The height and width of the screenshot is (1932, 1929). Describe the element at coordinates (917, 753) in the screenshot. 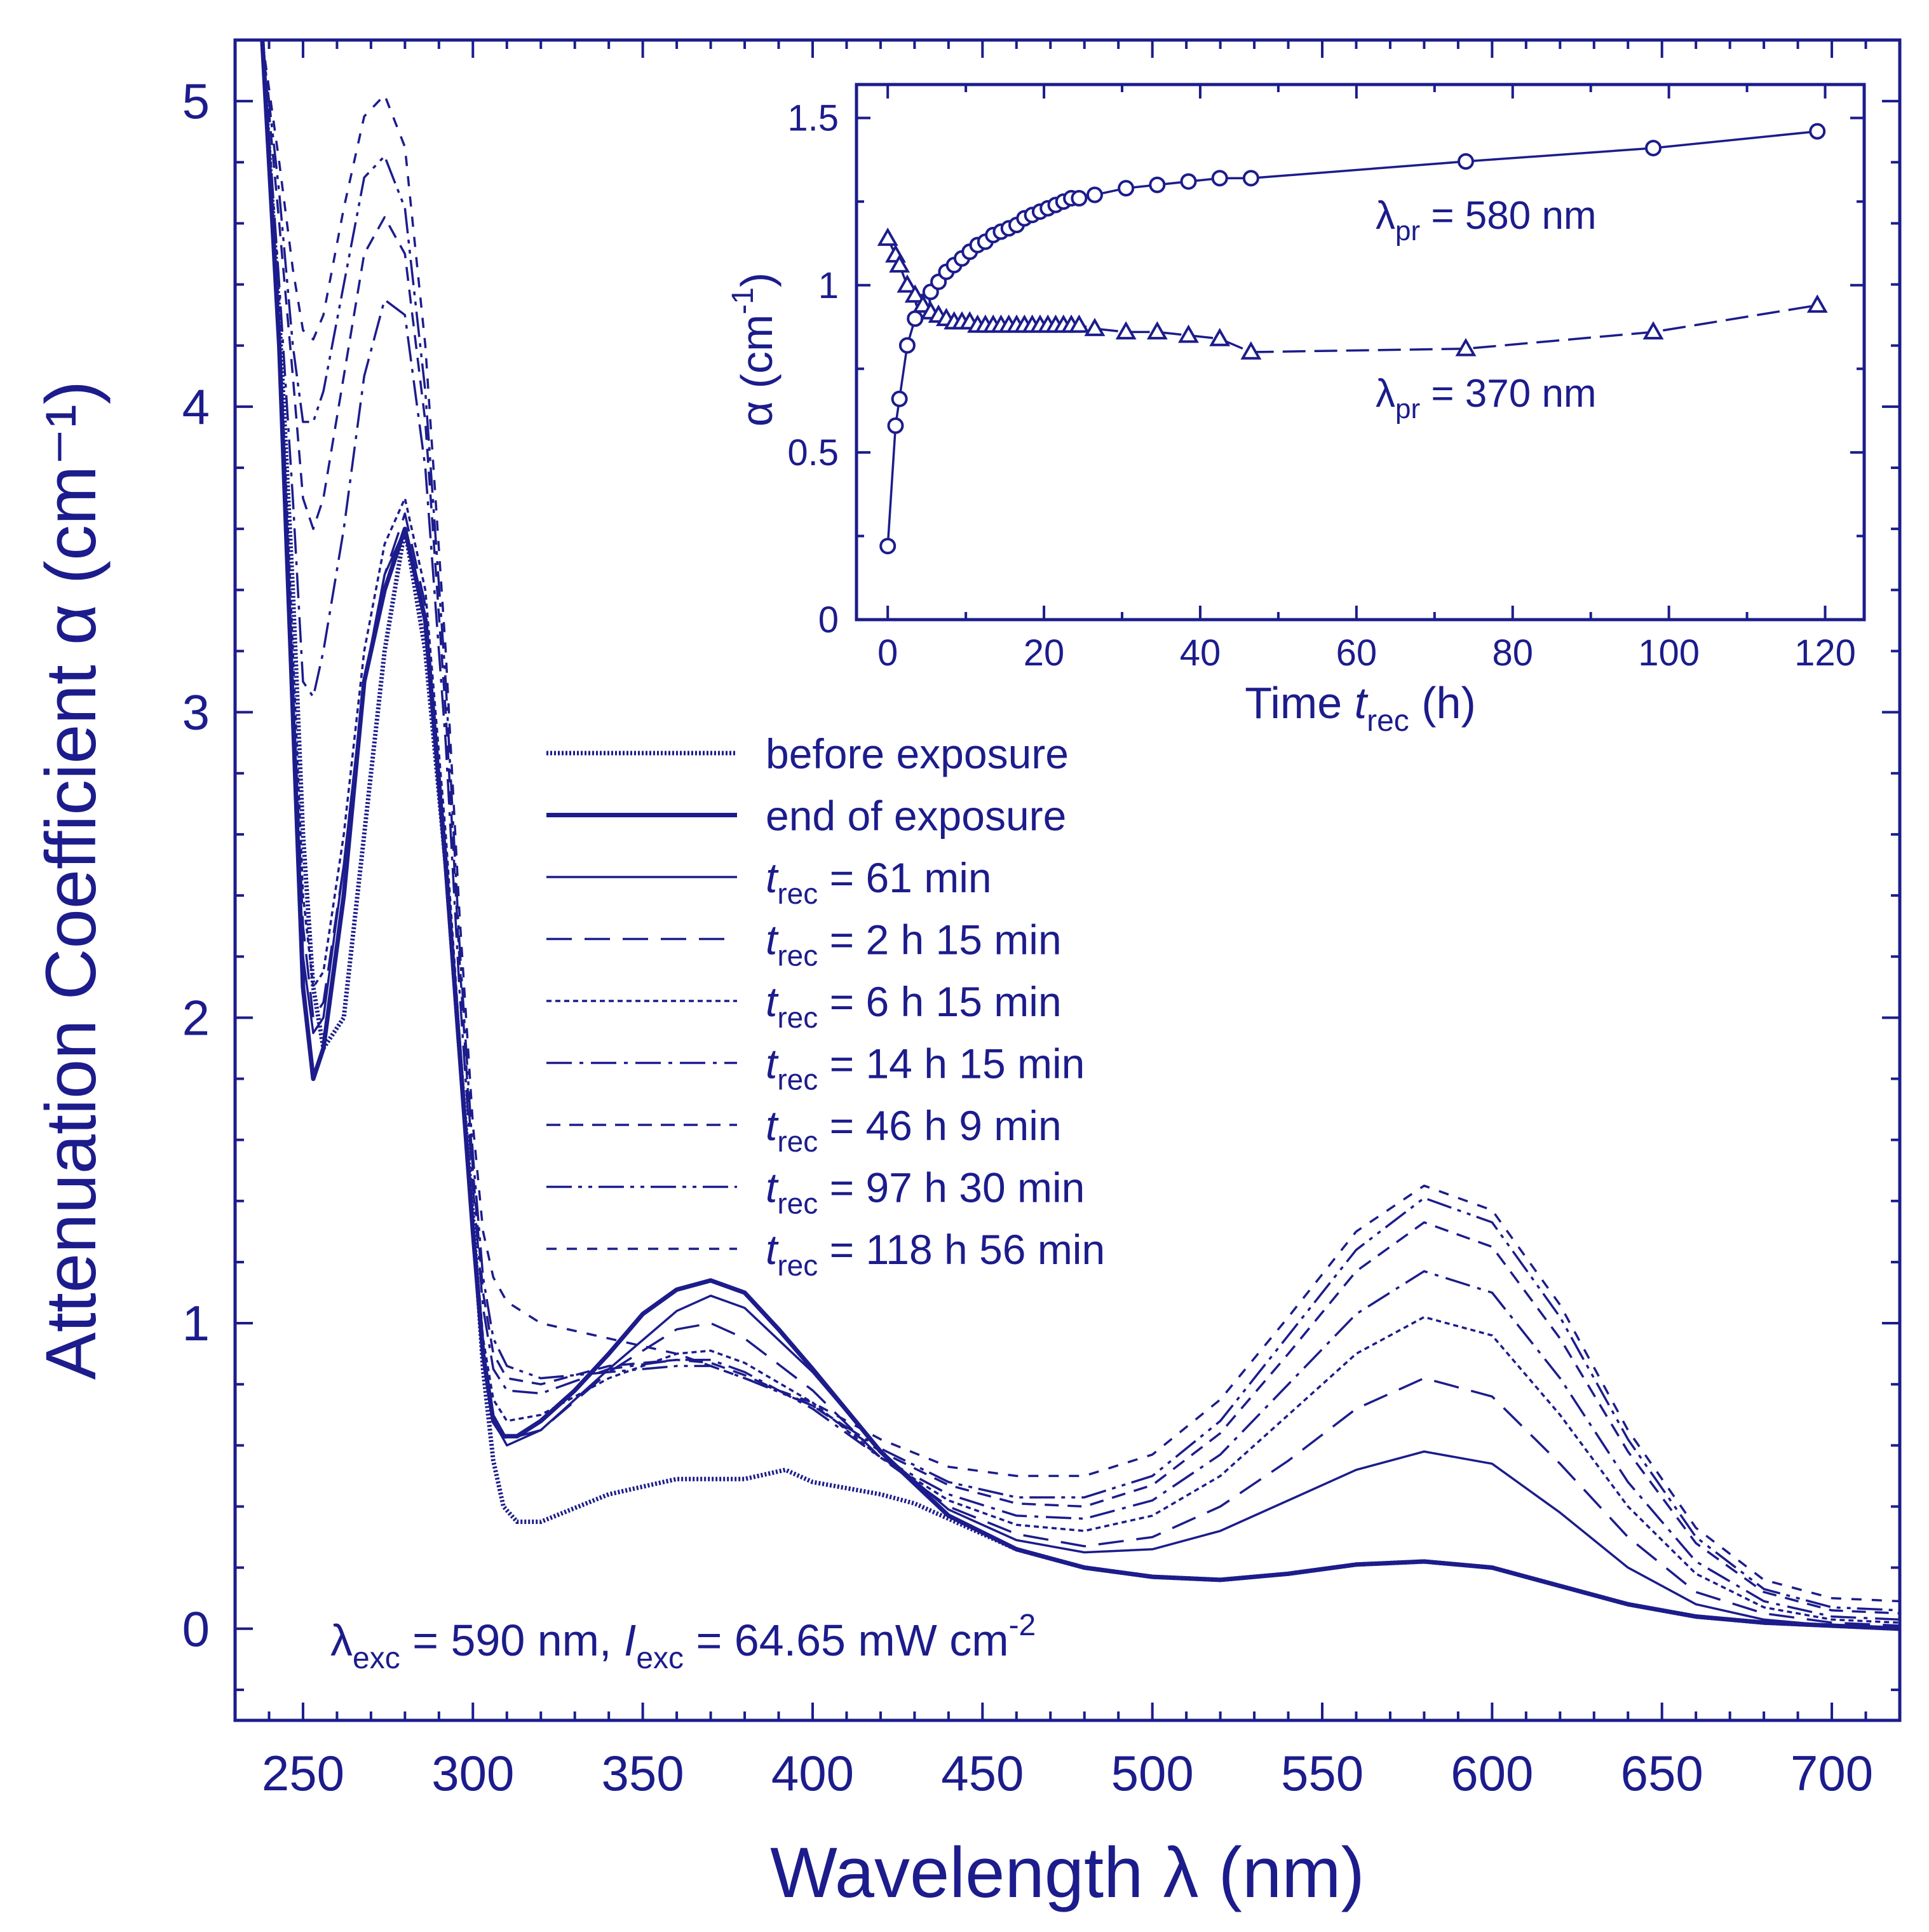

I see `legend-label-0: before exposure` at that location.